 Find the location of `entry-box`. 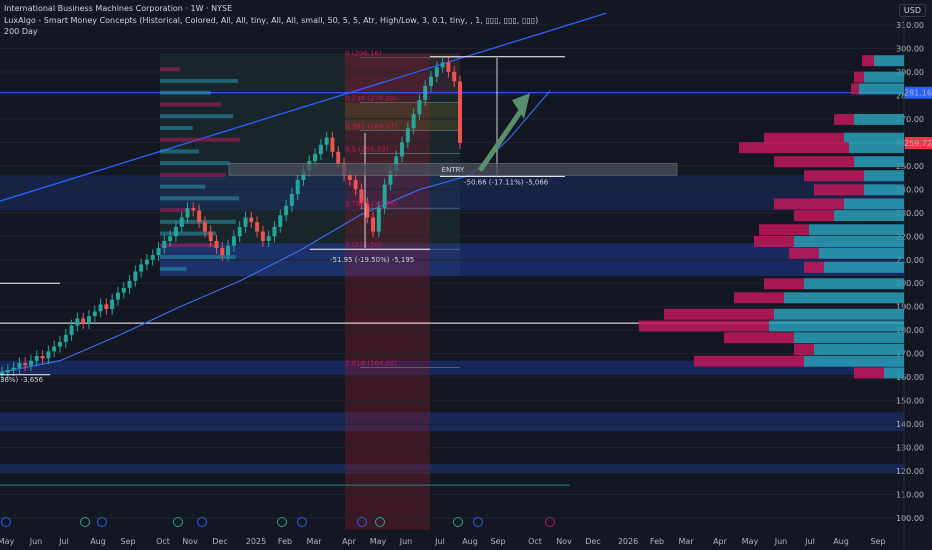

entry-box is located at coordinates (453, 169).